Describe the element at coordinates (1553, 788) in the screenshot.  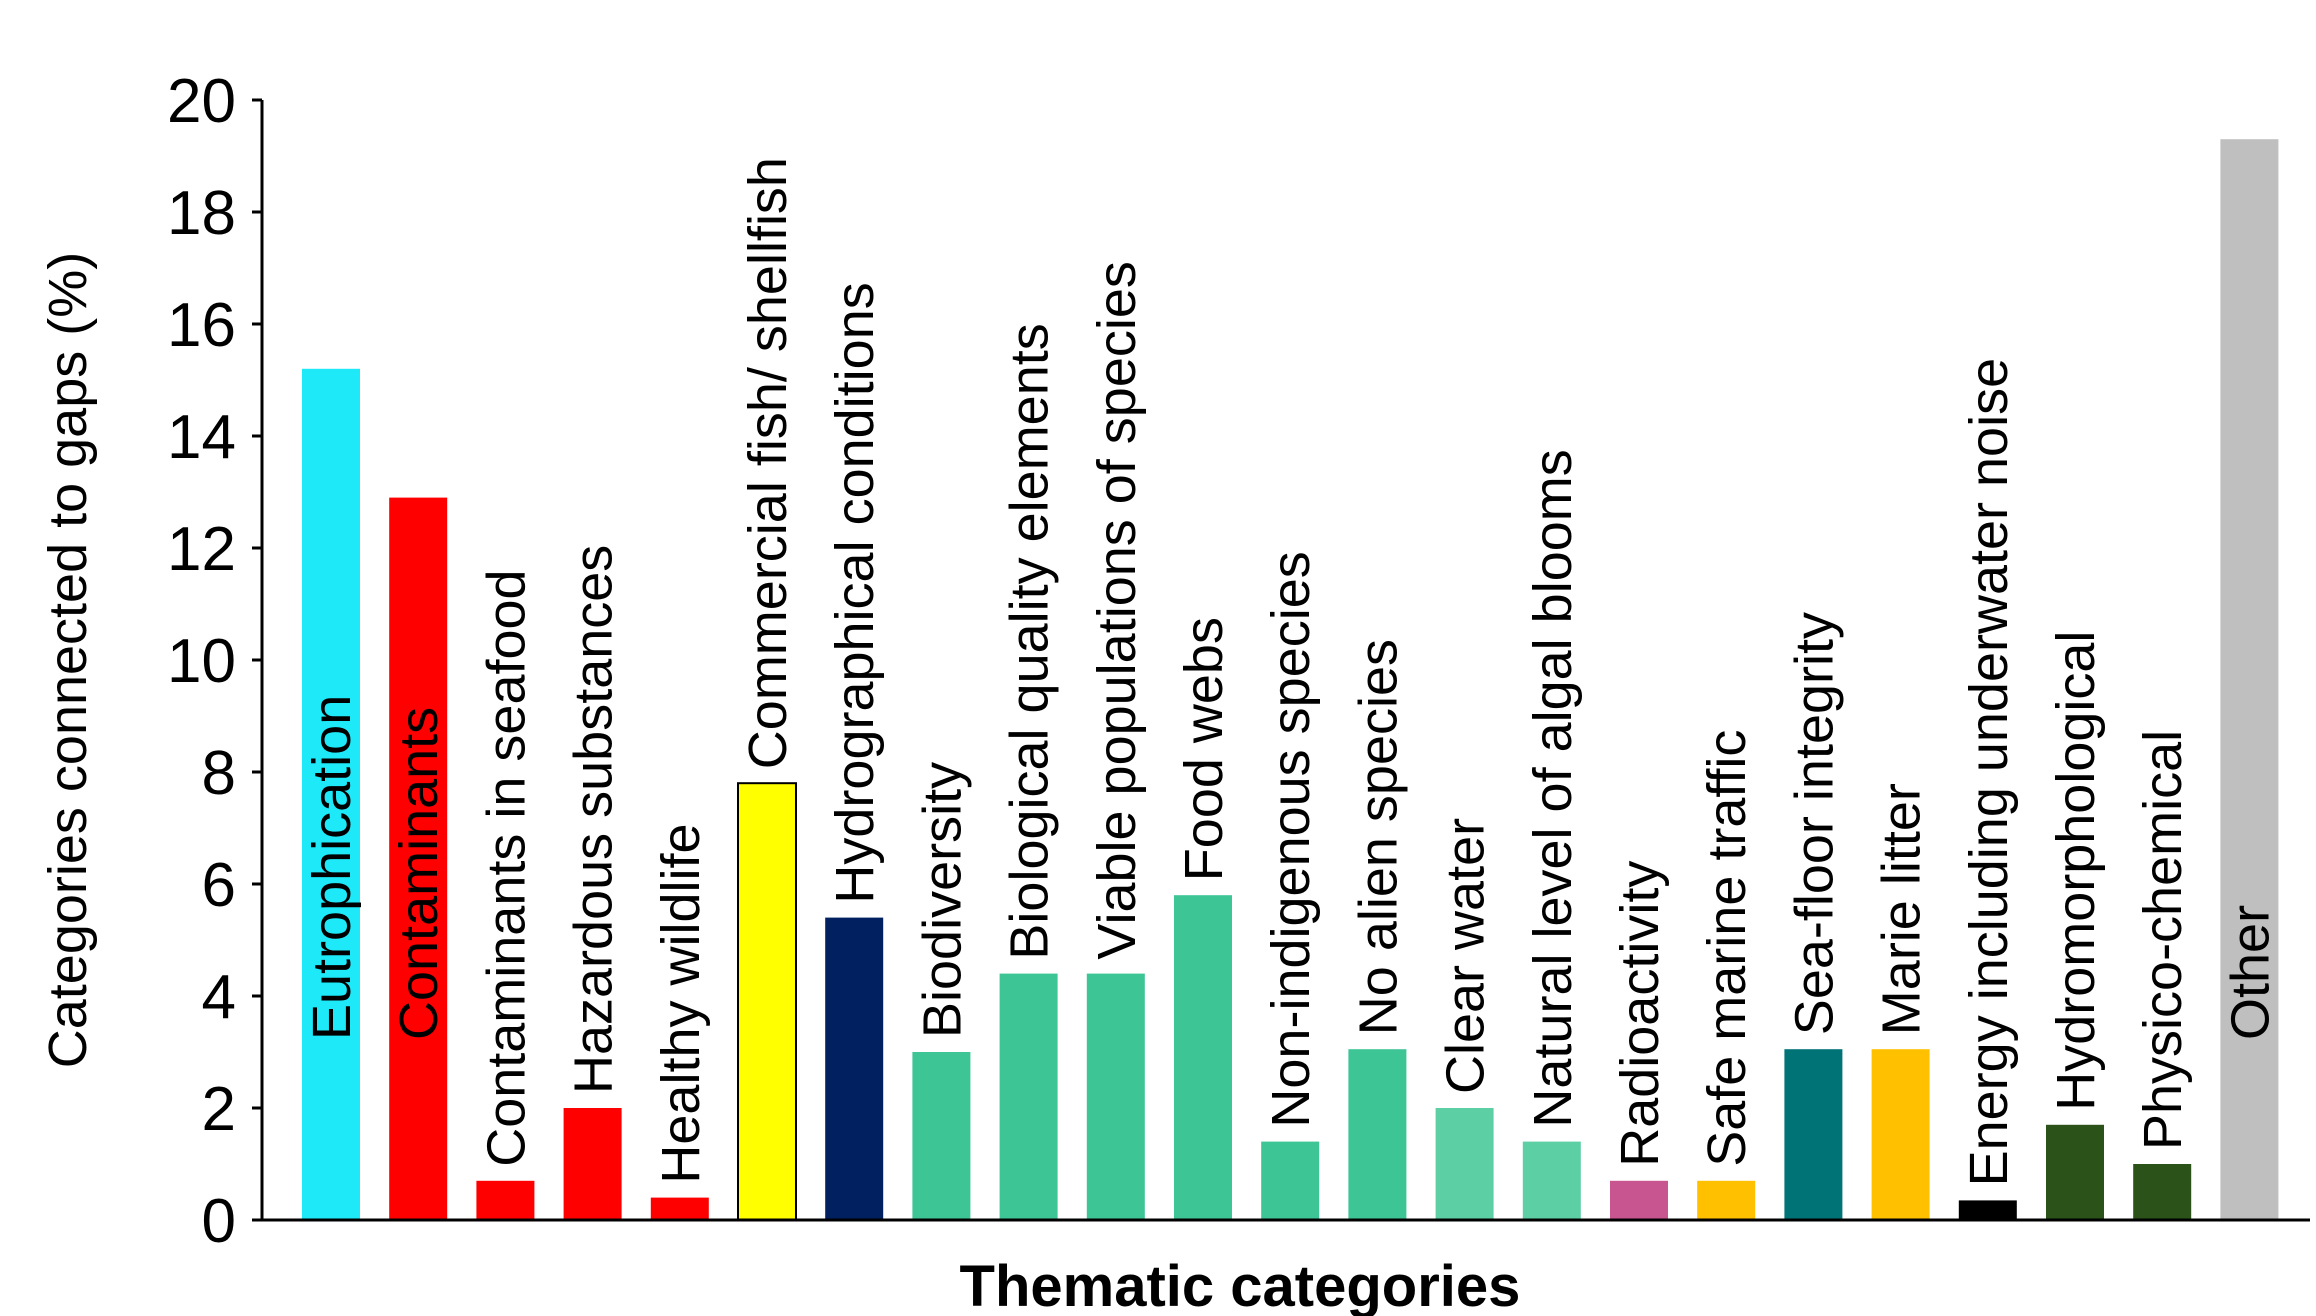
I see `category-label: Natural level of algal blooms` at that location.